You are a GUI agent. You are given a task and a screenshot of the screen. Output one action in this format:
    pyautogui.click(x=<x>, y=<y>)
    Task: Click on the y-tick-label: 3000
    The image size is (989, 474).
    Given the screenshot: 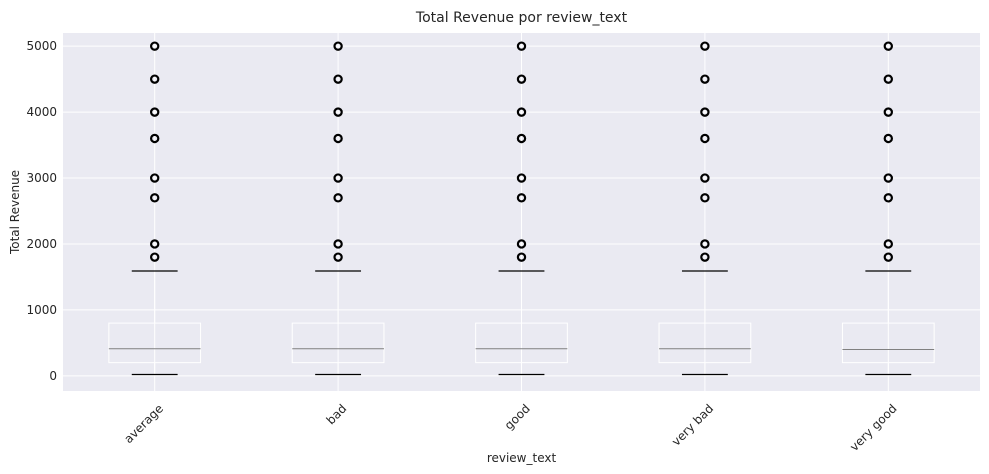 What is the action you would take?
    pyautogui.click(x=41, y=178)
    